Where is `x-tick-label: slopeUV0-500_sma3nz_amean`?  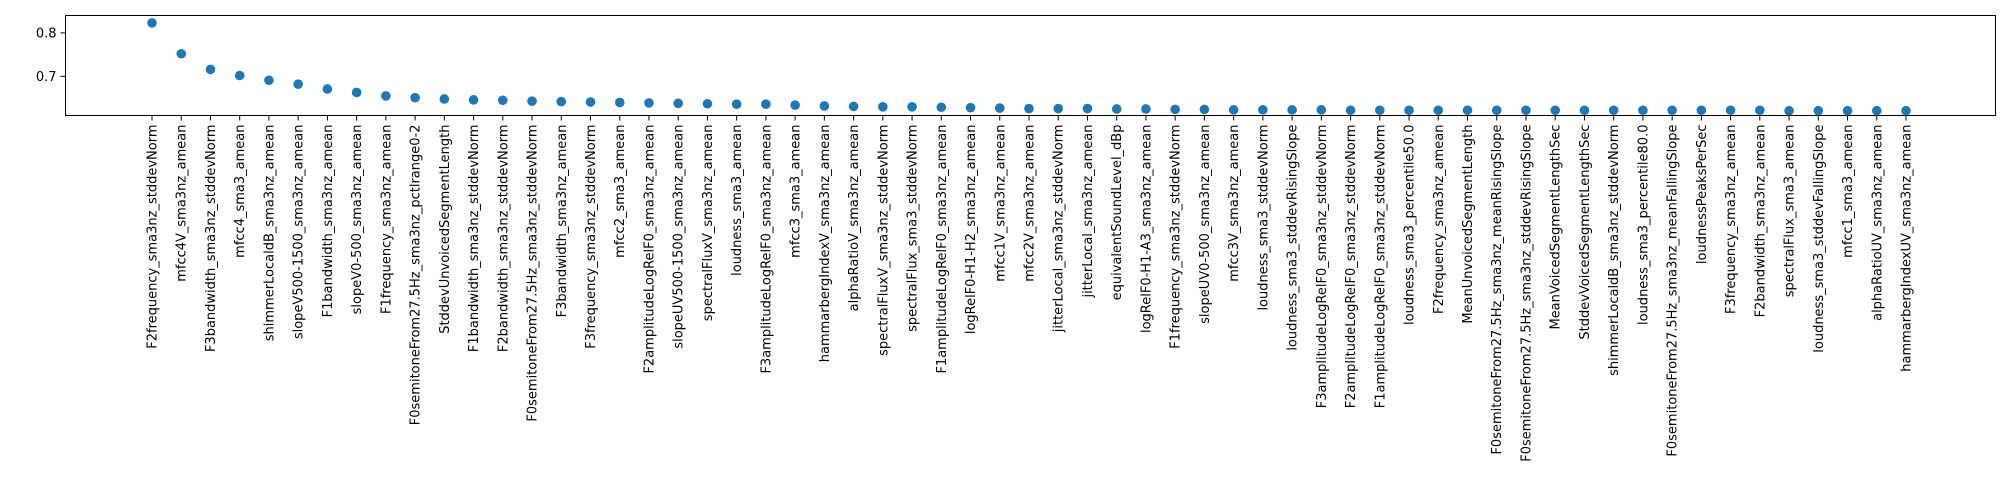 x-tick-label: slopeUV0-500_sma3nz_amean is located at coordinates (1205, 224).